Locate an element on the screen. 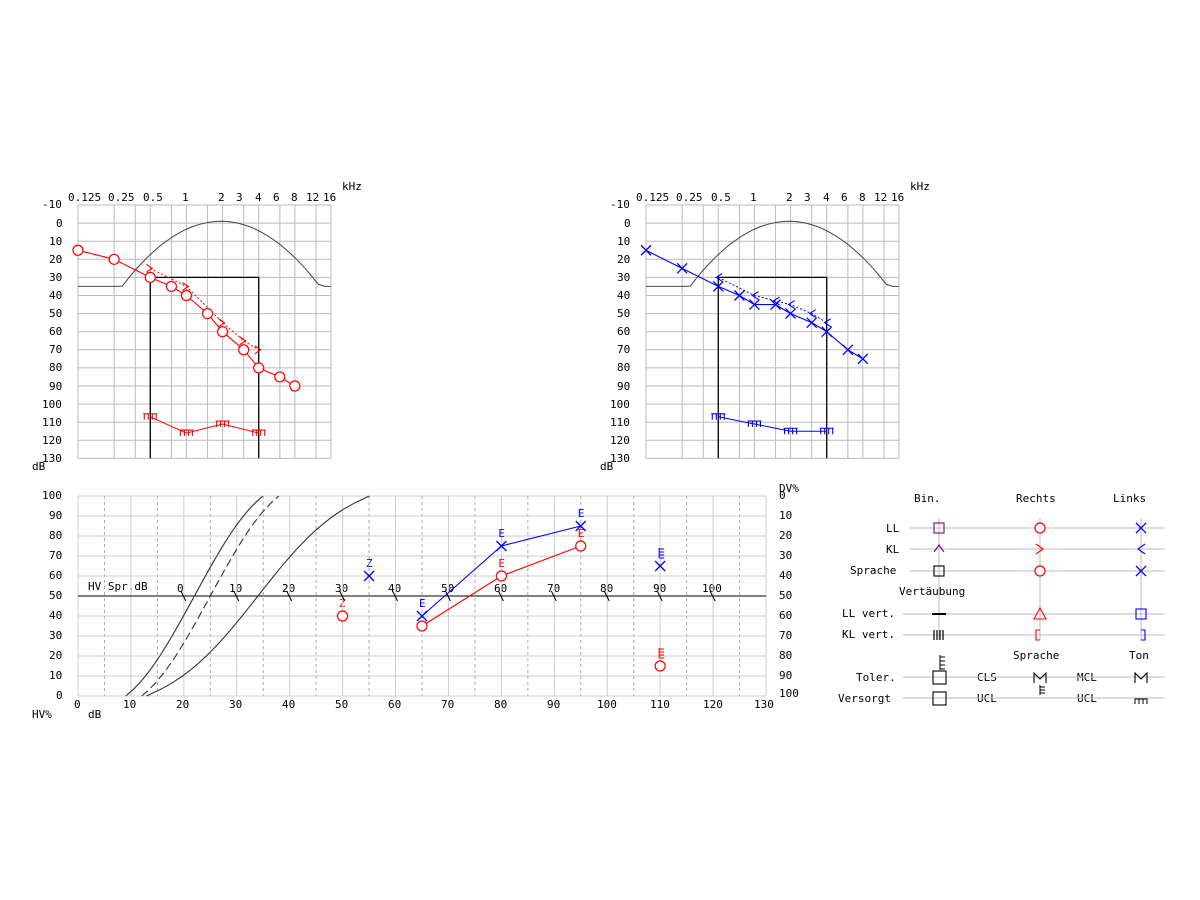 This screenshot has width=1200, height=900. freq-tick: 0.5 is located at coordinates (153, 197).